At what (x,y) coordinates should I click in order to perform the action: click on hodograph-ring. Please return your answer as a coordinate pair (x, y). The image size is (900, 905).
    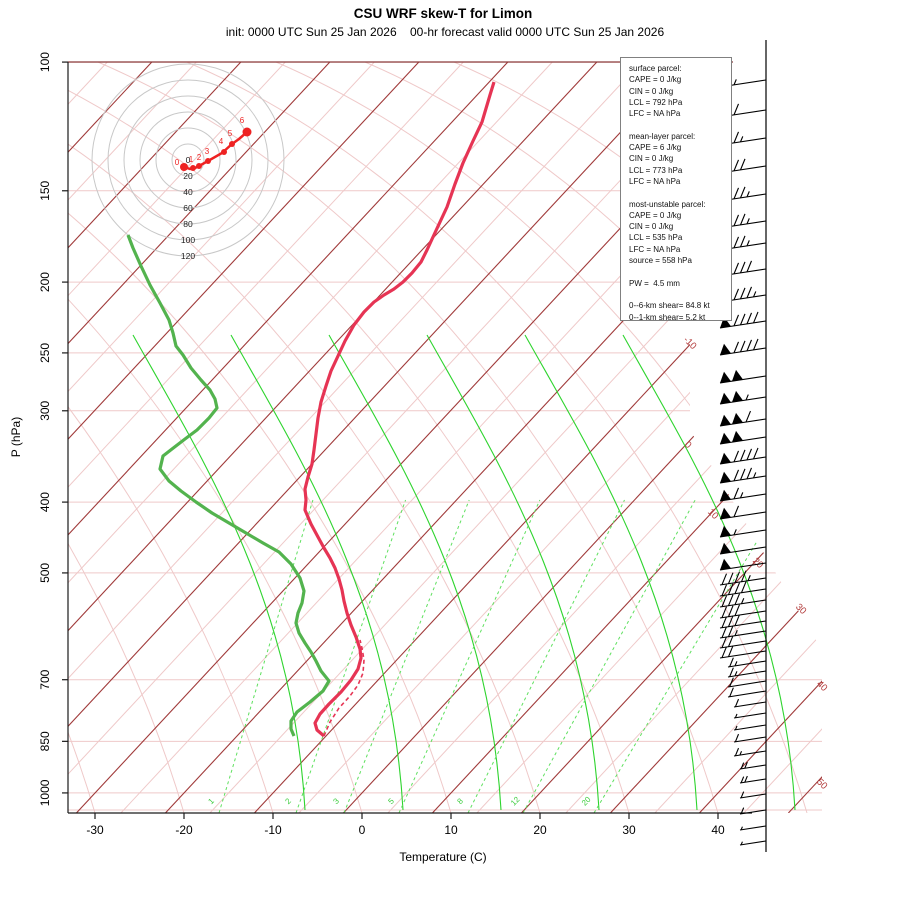
    Looking at the image, I should click on (188, 160).